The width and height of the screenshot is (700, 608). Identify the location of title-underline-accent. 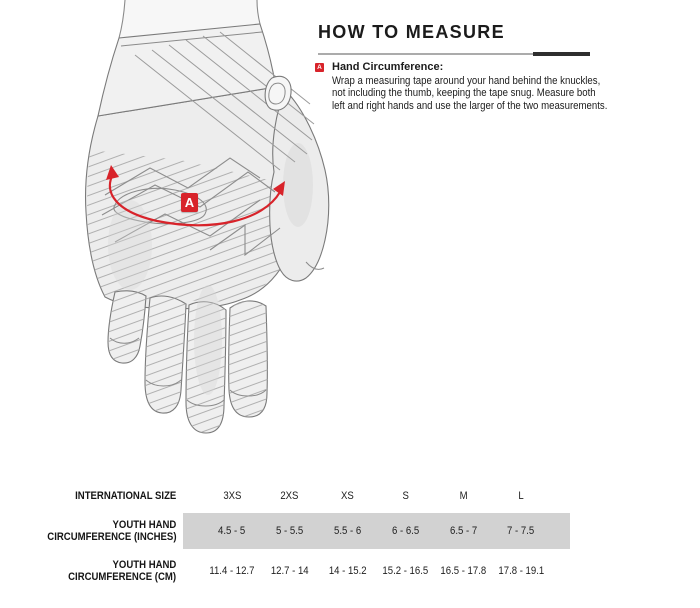
(561, 54).